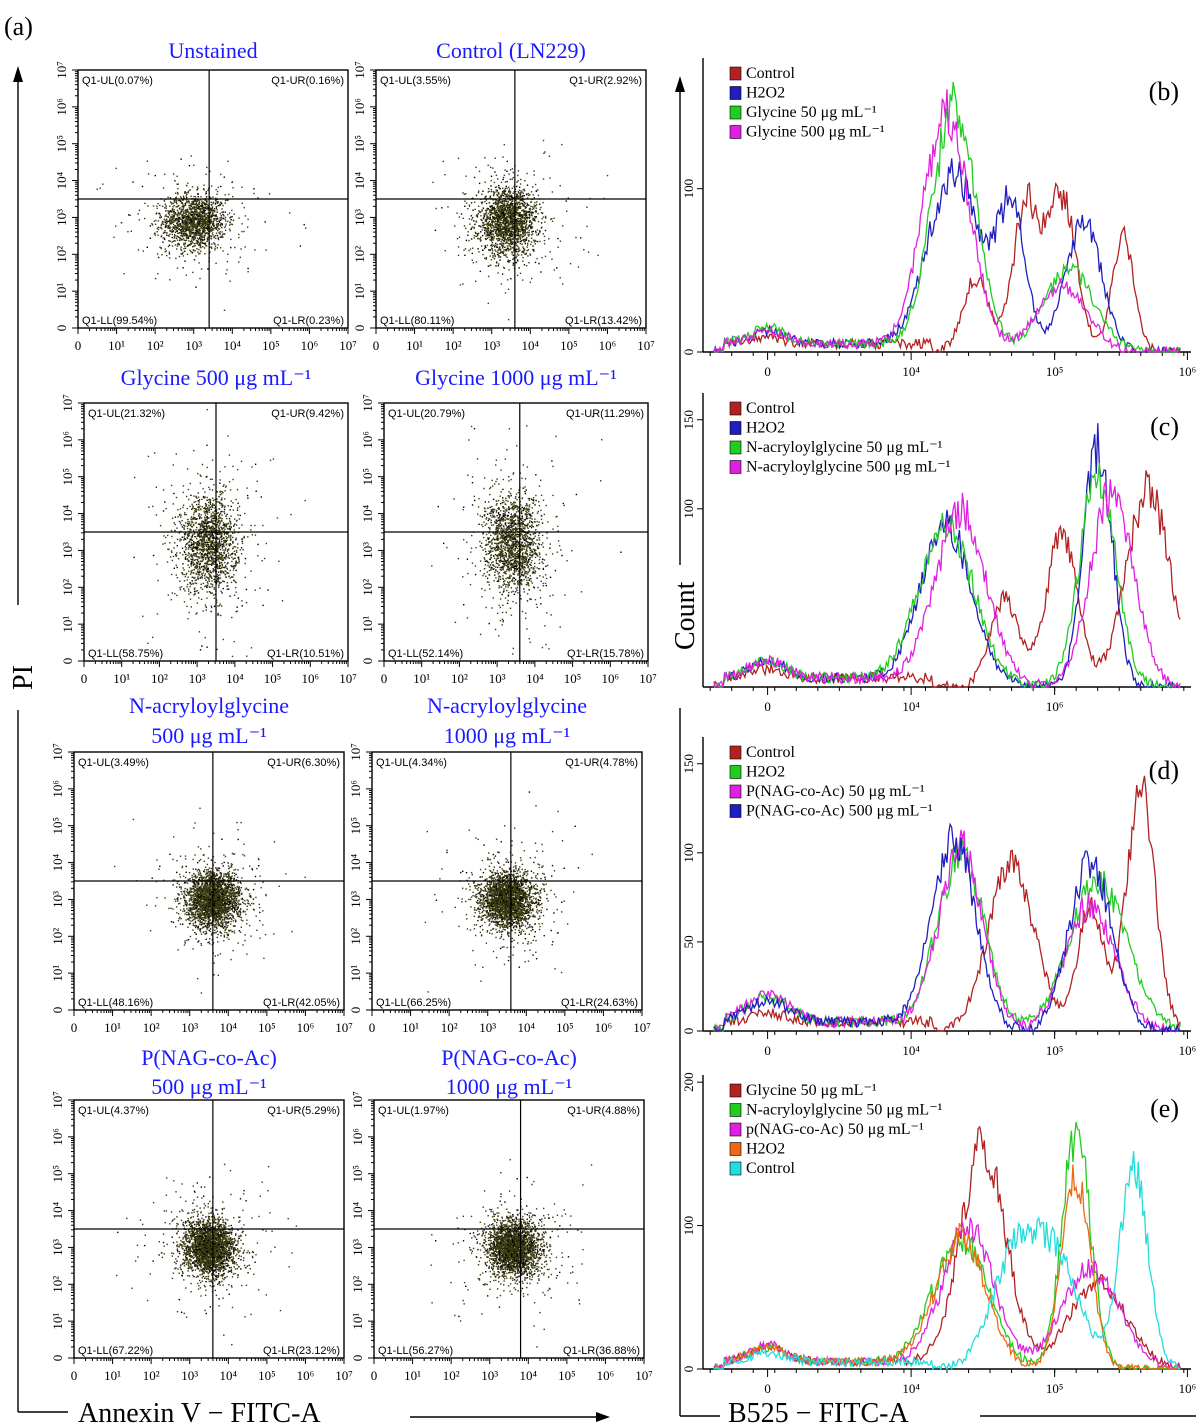 The image size is (1201, 1427). Describe the element at coordinates (78, 345) in the screenshot. I see `x-tick-label: 0` at that location.